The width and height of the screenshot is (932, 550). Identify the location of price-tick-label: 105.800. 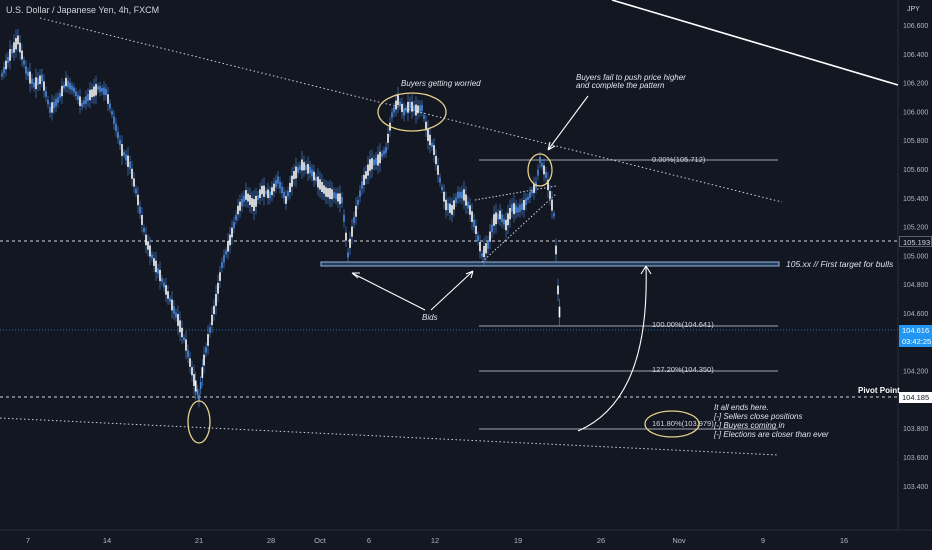
(915, 141).